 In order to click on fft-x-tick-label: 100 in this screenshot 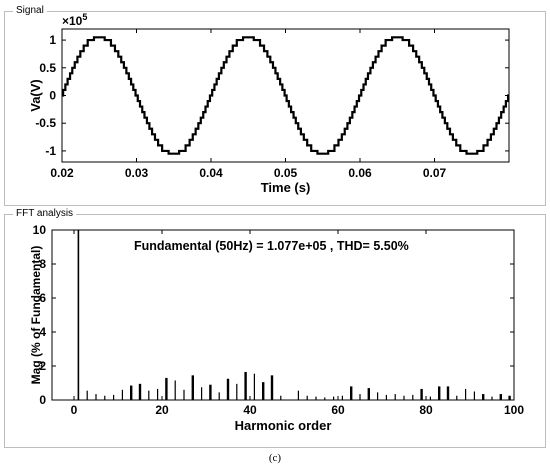, I will do `click(514, 410)`.